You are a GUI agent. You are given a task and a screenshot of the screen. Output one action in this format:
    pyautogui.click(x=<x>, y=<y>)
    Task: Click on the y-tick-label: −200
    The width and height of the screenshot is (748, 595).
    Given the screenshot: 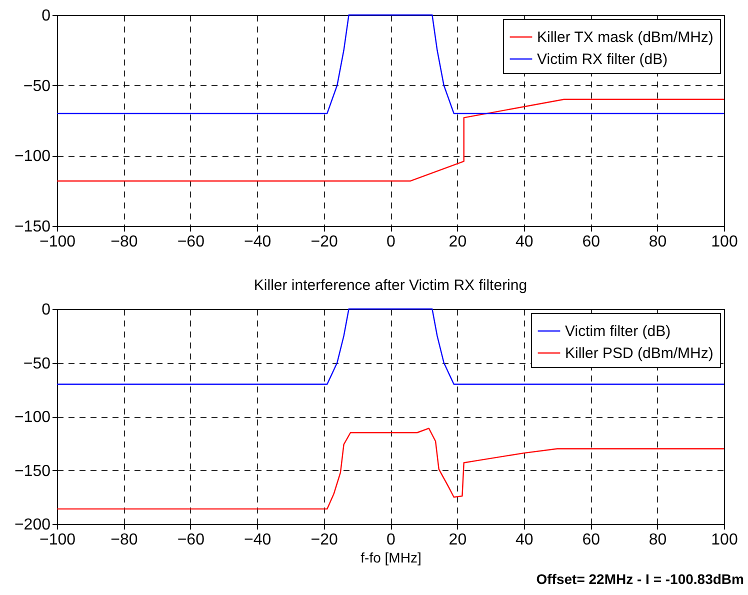 What is the action you would take?
    pyautogui.click(x=32, y=525)
    